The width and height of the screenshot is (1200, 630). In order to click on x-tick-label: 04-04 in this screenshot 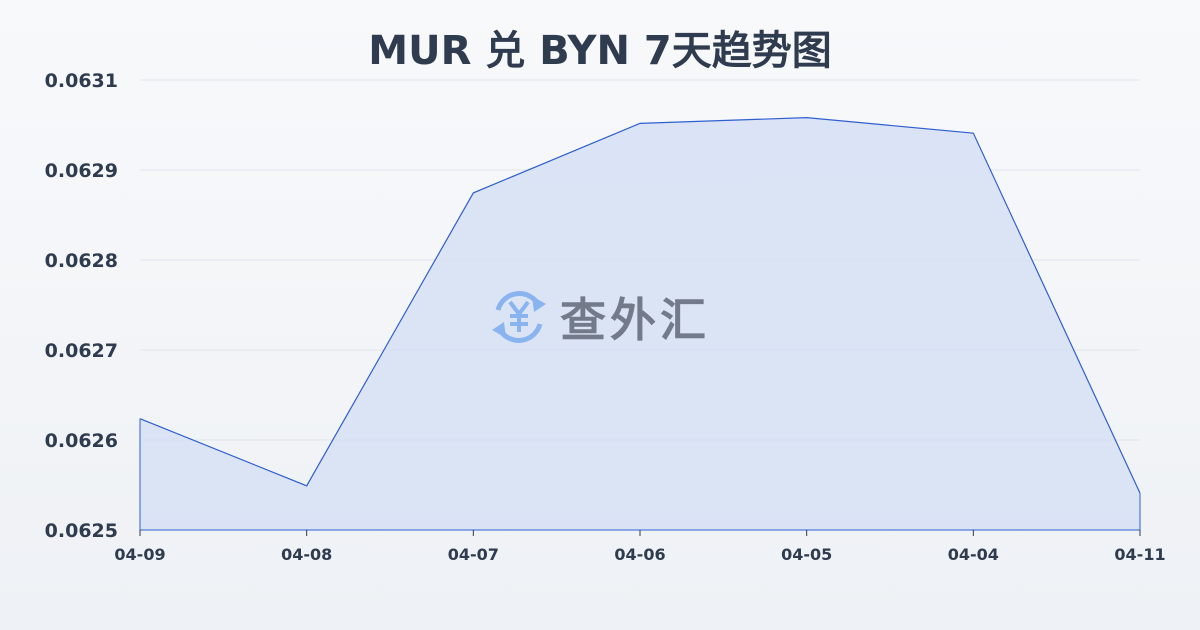, I will do `click(973, 554)`.